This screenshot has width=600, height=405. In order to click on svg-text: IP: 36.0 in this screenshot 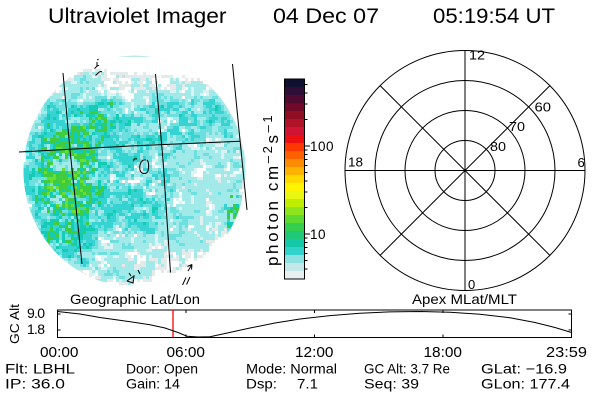, I will do `click(35, 384)`.